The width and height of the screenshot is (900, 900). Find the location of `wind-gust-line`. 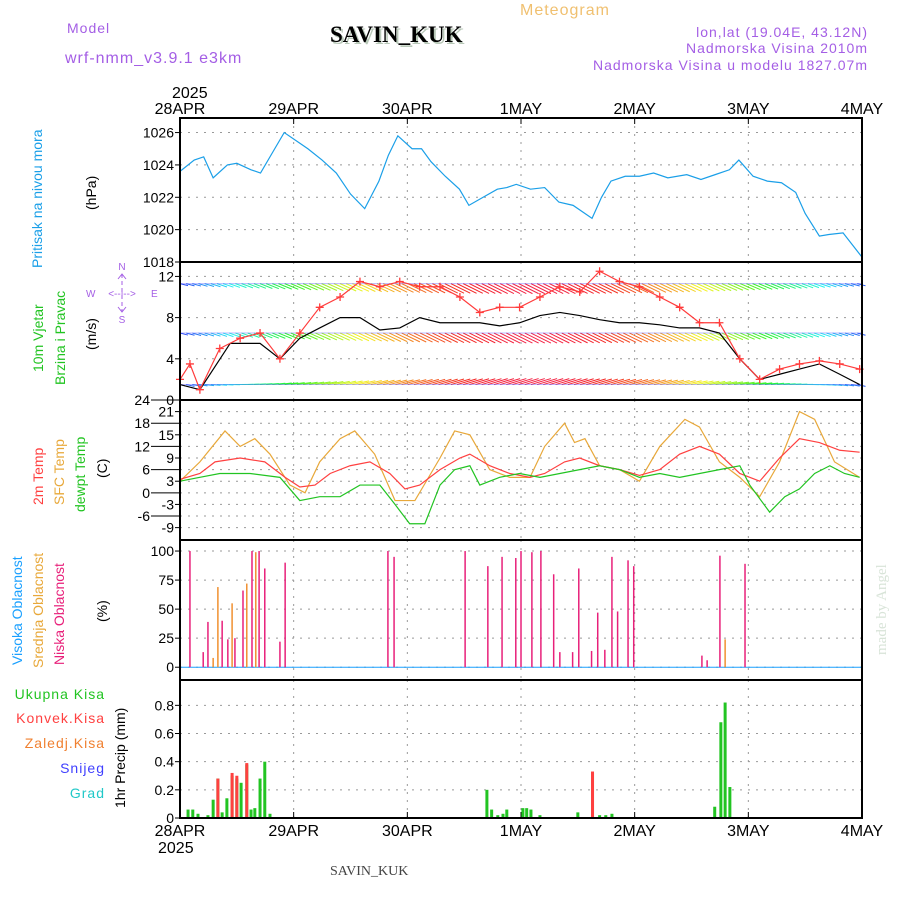

wind-gust-line is located at coordinates (519, 331).